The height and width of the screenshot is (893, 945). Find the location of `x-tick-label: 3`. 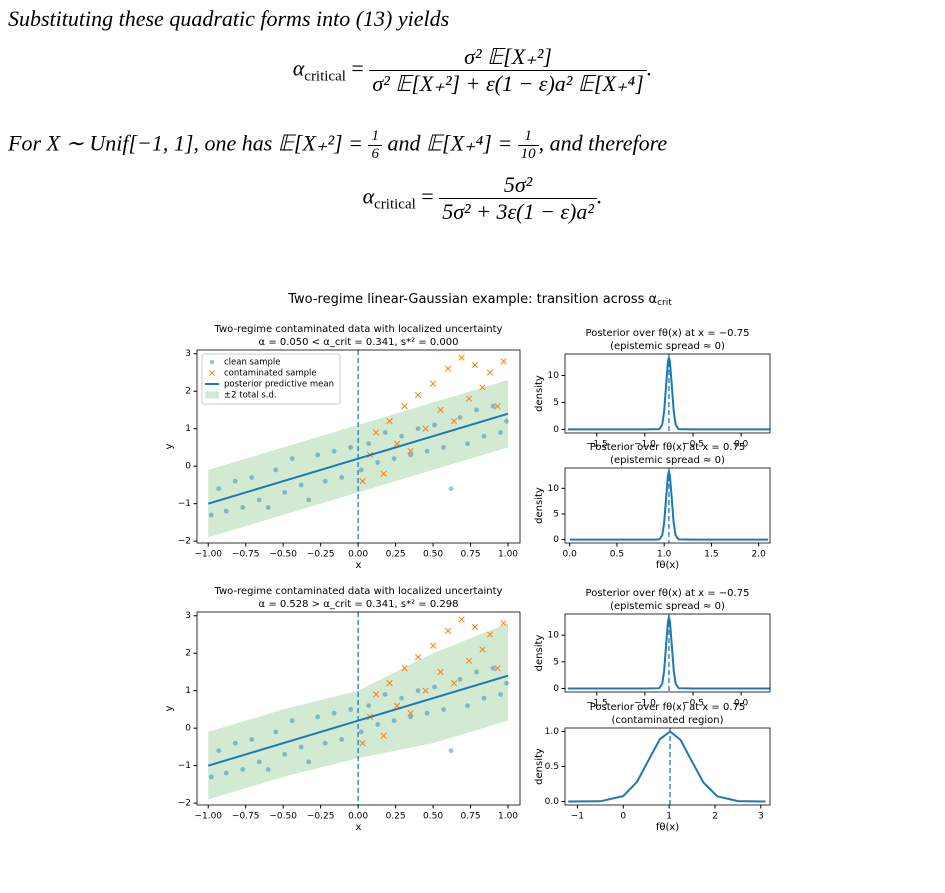

x-tick-label: 3 is located at coordinates (761, 817).